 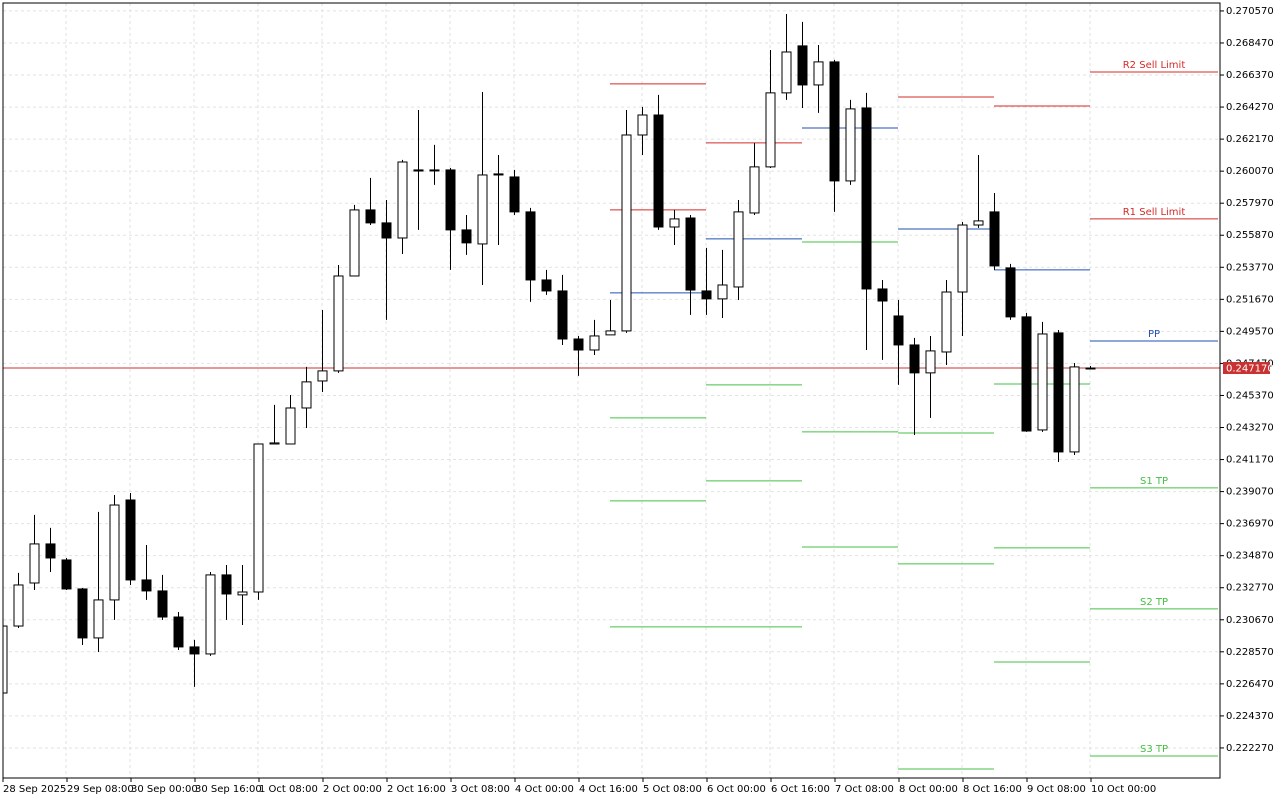 What do you see at coordinates (1123, 789) in the screenshot?
I see `x-tick-label: 10 Oct 00:00` at bounding box center [1123, 789].